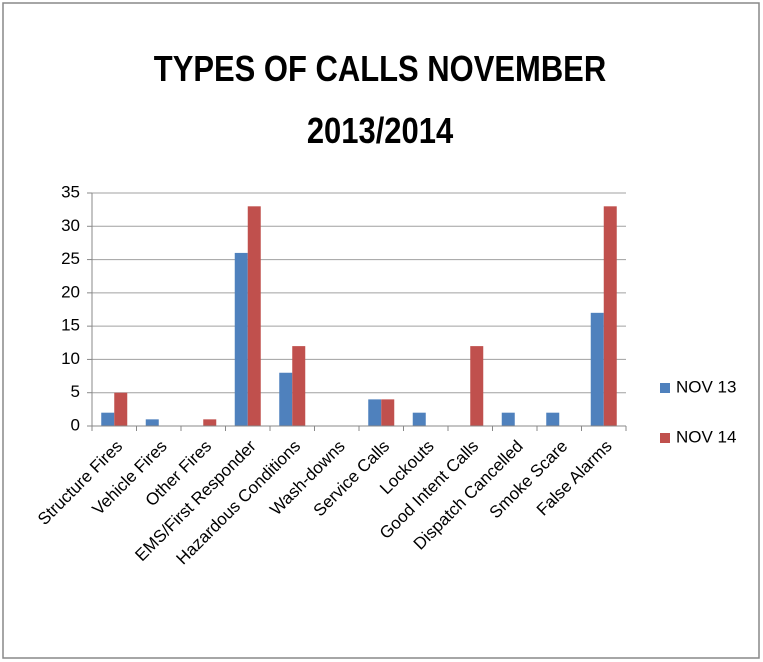 The image size is (763, 662). Describe the element at coordinates (75, 391) in the screenshot. I see `y-tick-label: 5` at that location.